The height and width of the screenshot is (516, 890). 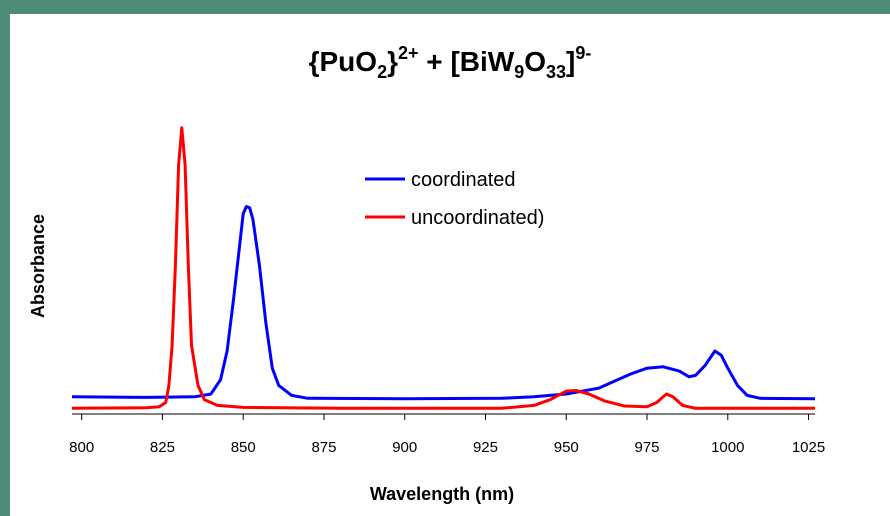 I want to click on x-tick-label: 850, so click(x=243, y=447).